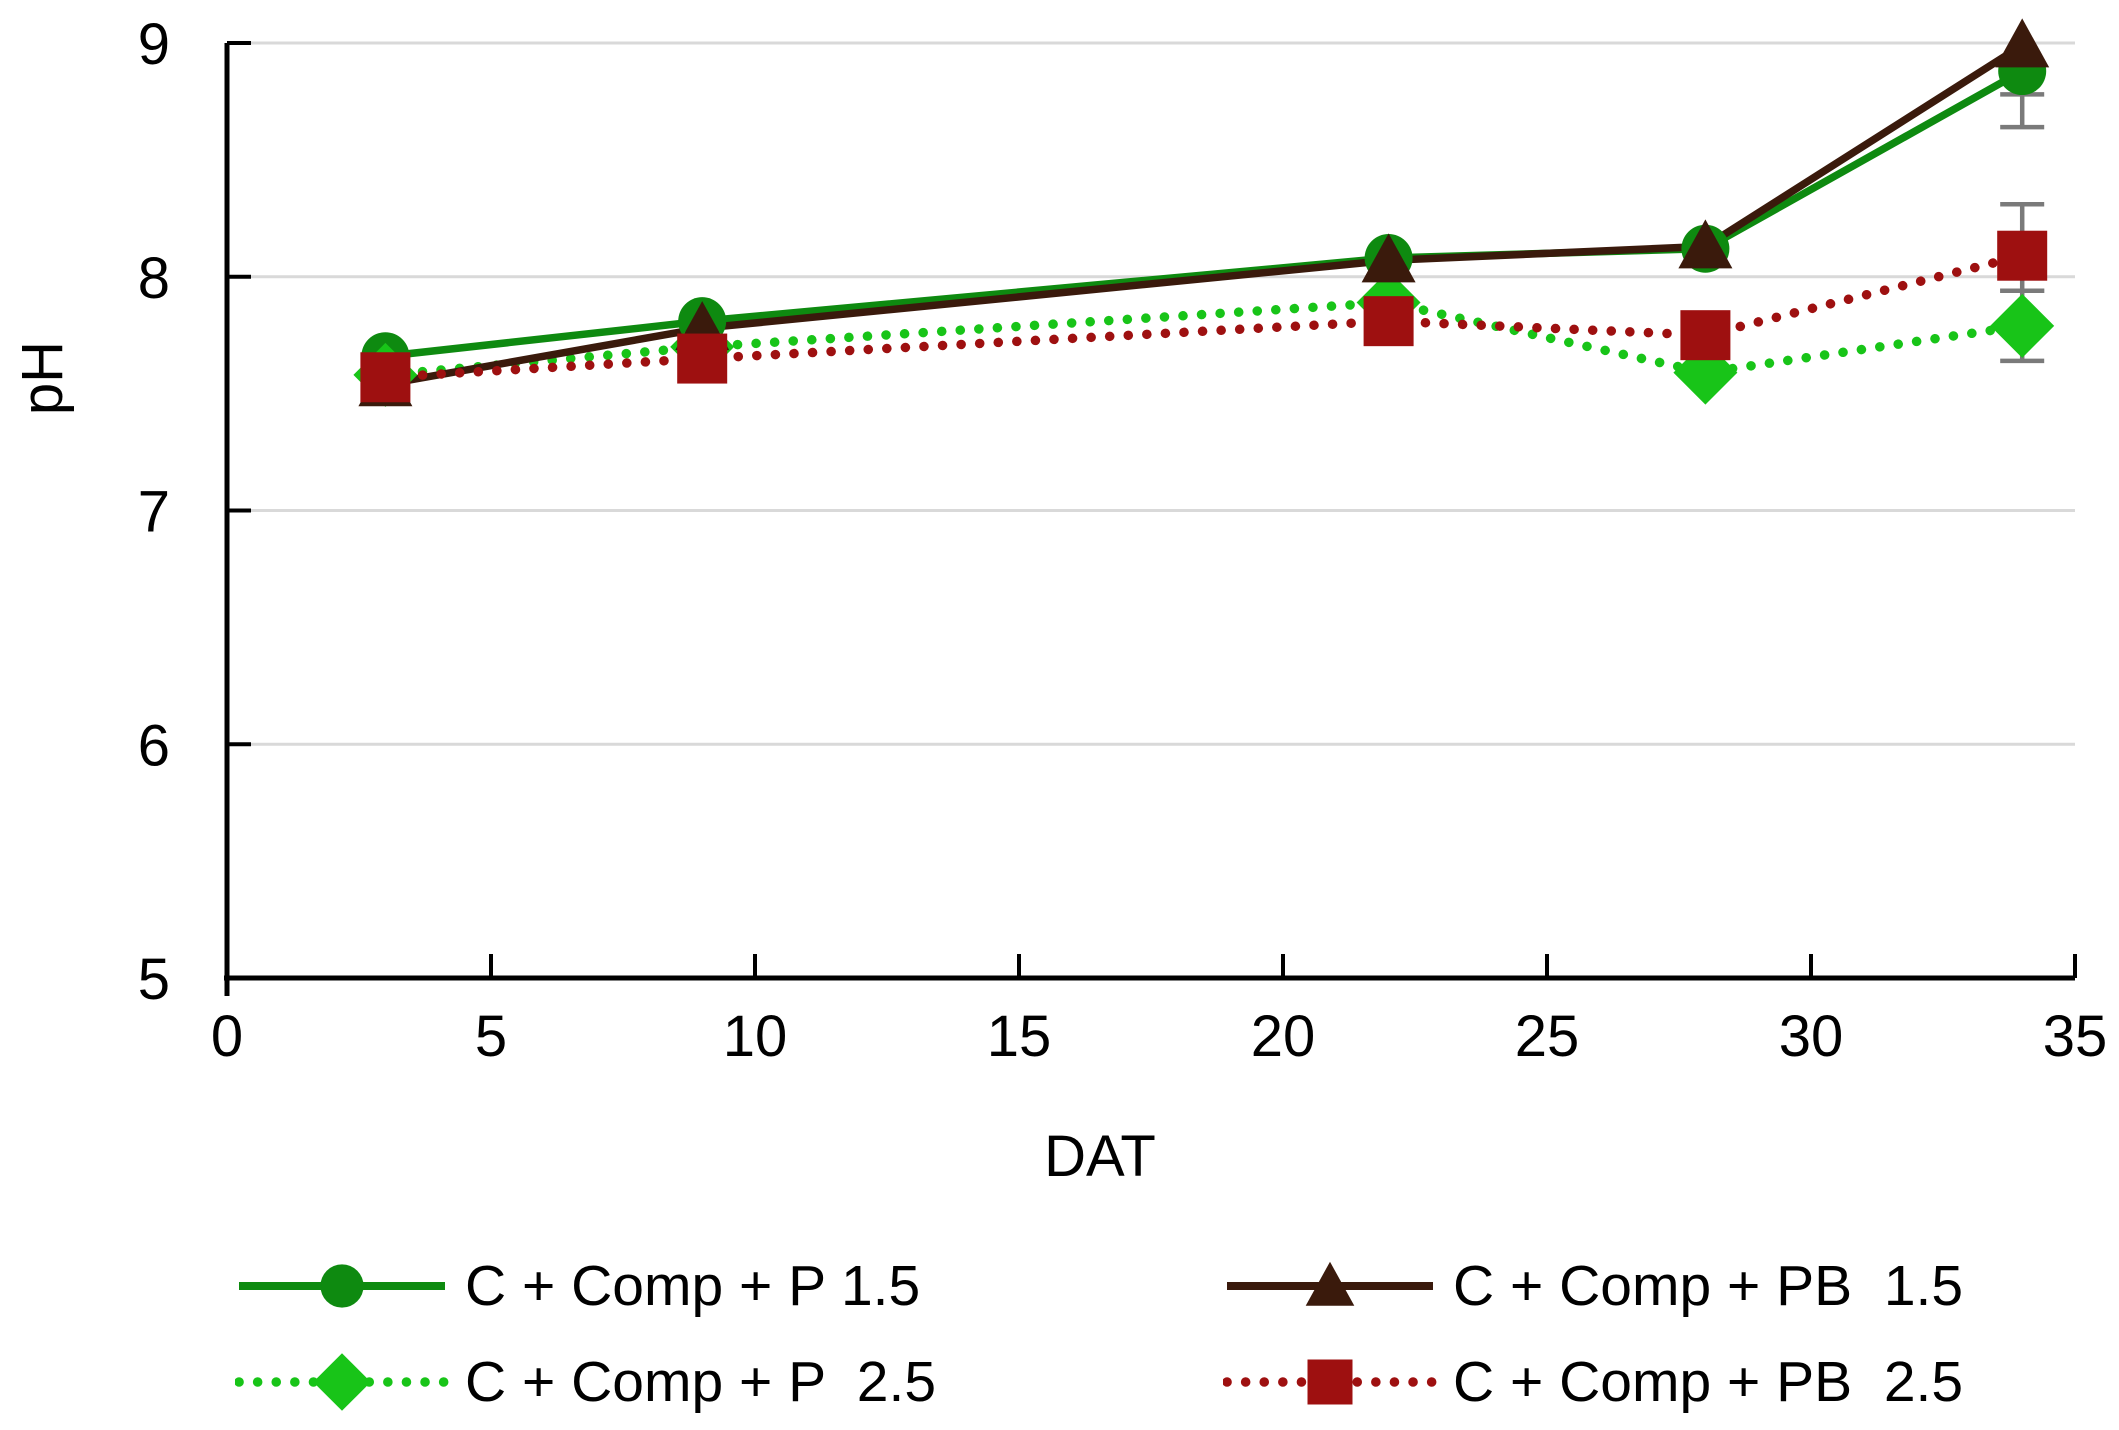  What do you see at coordinates (342, 1382) in the screenshot?
I see `legend-marker-diamond` at bounding box center [342, 1382].